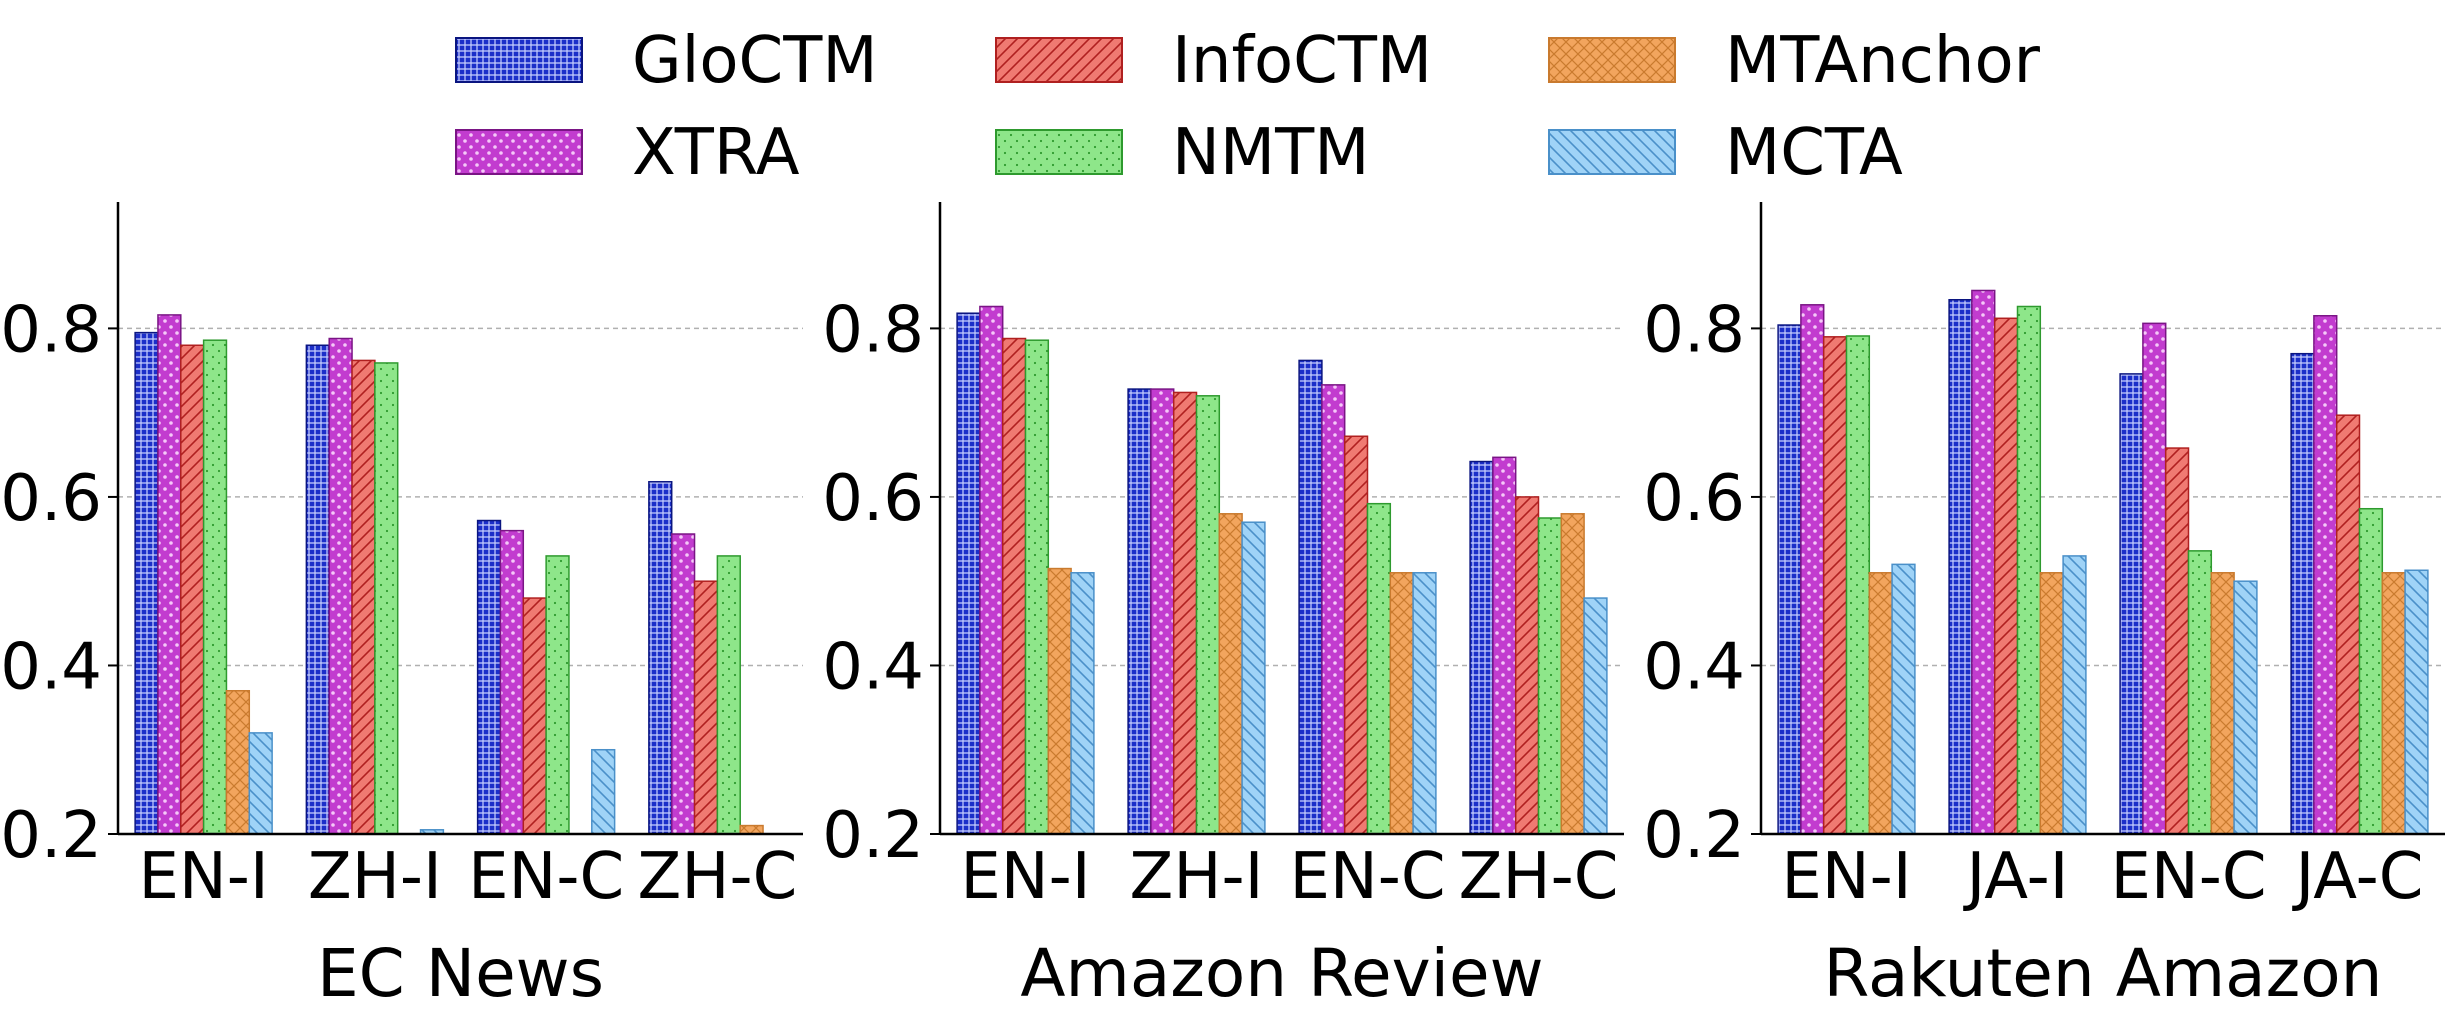  What do you see at coordinates (238, 762) in the screenshot?
I see `bar-ec-news-mtanchor-en-i` at bounding box center [238, 762].